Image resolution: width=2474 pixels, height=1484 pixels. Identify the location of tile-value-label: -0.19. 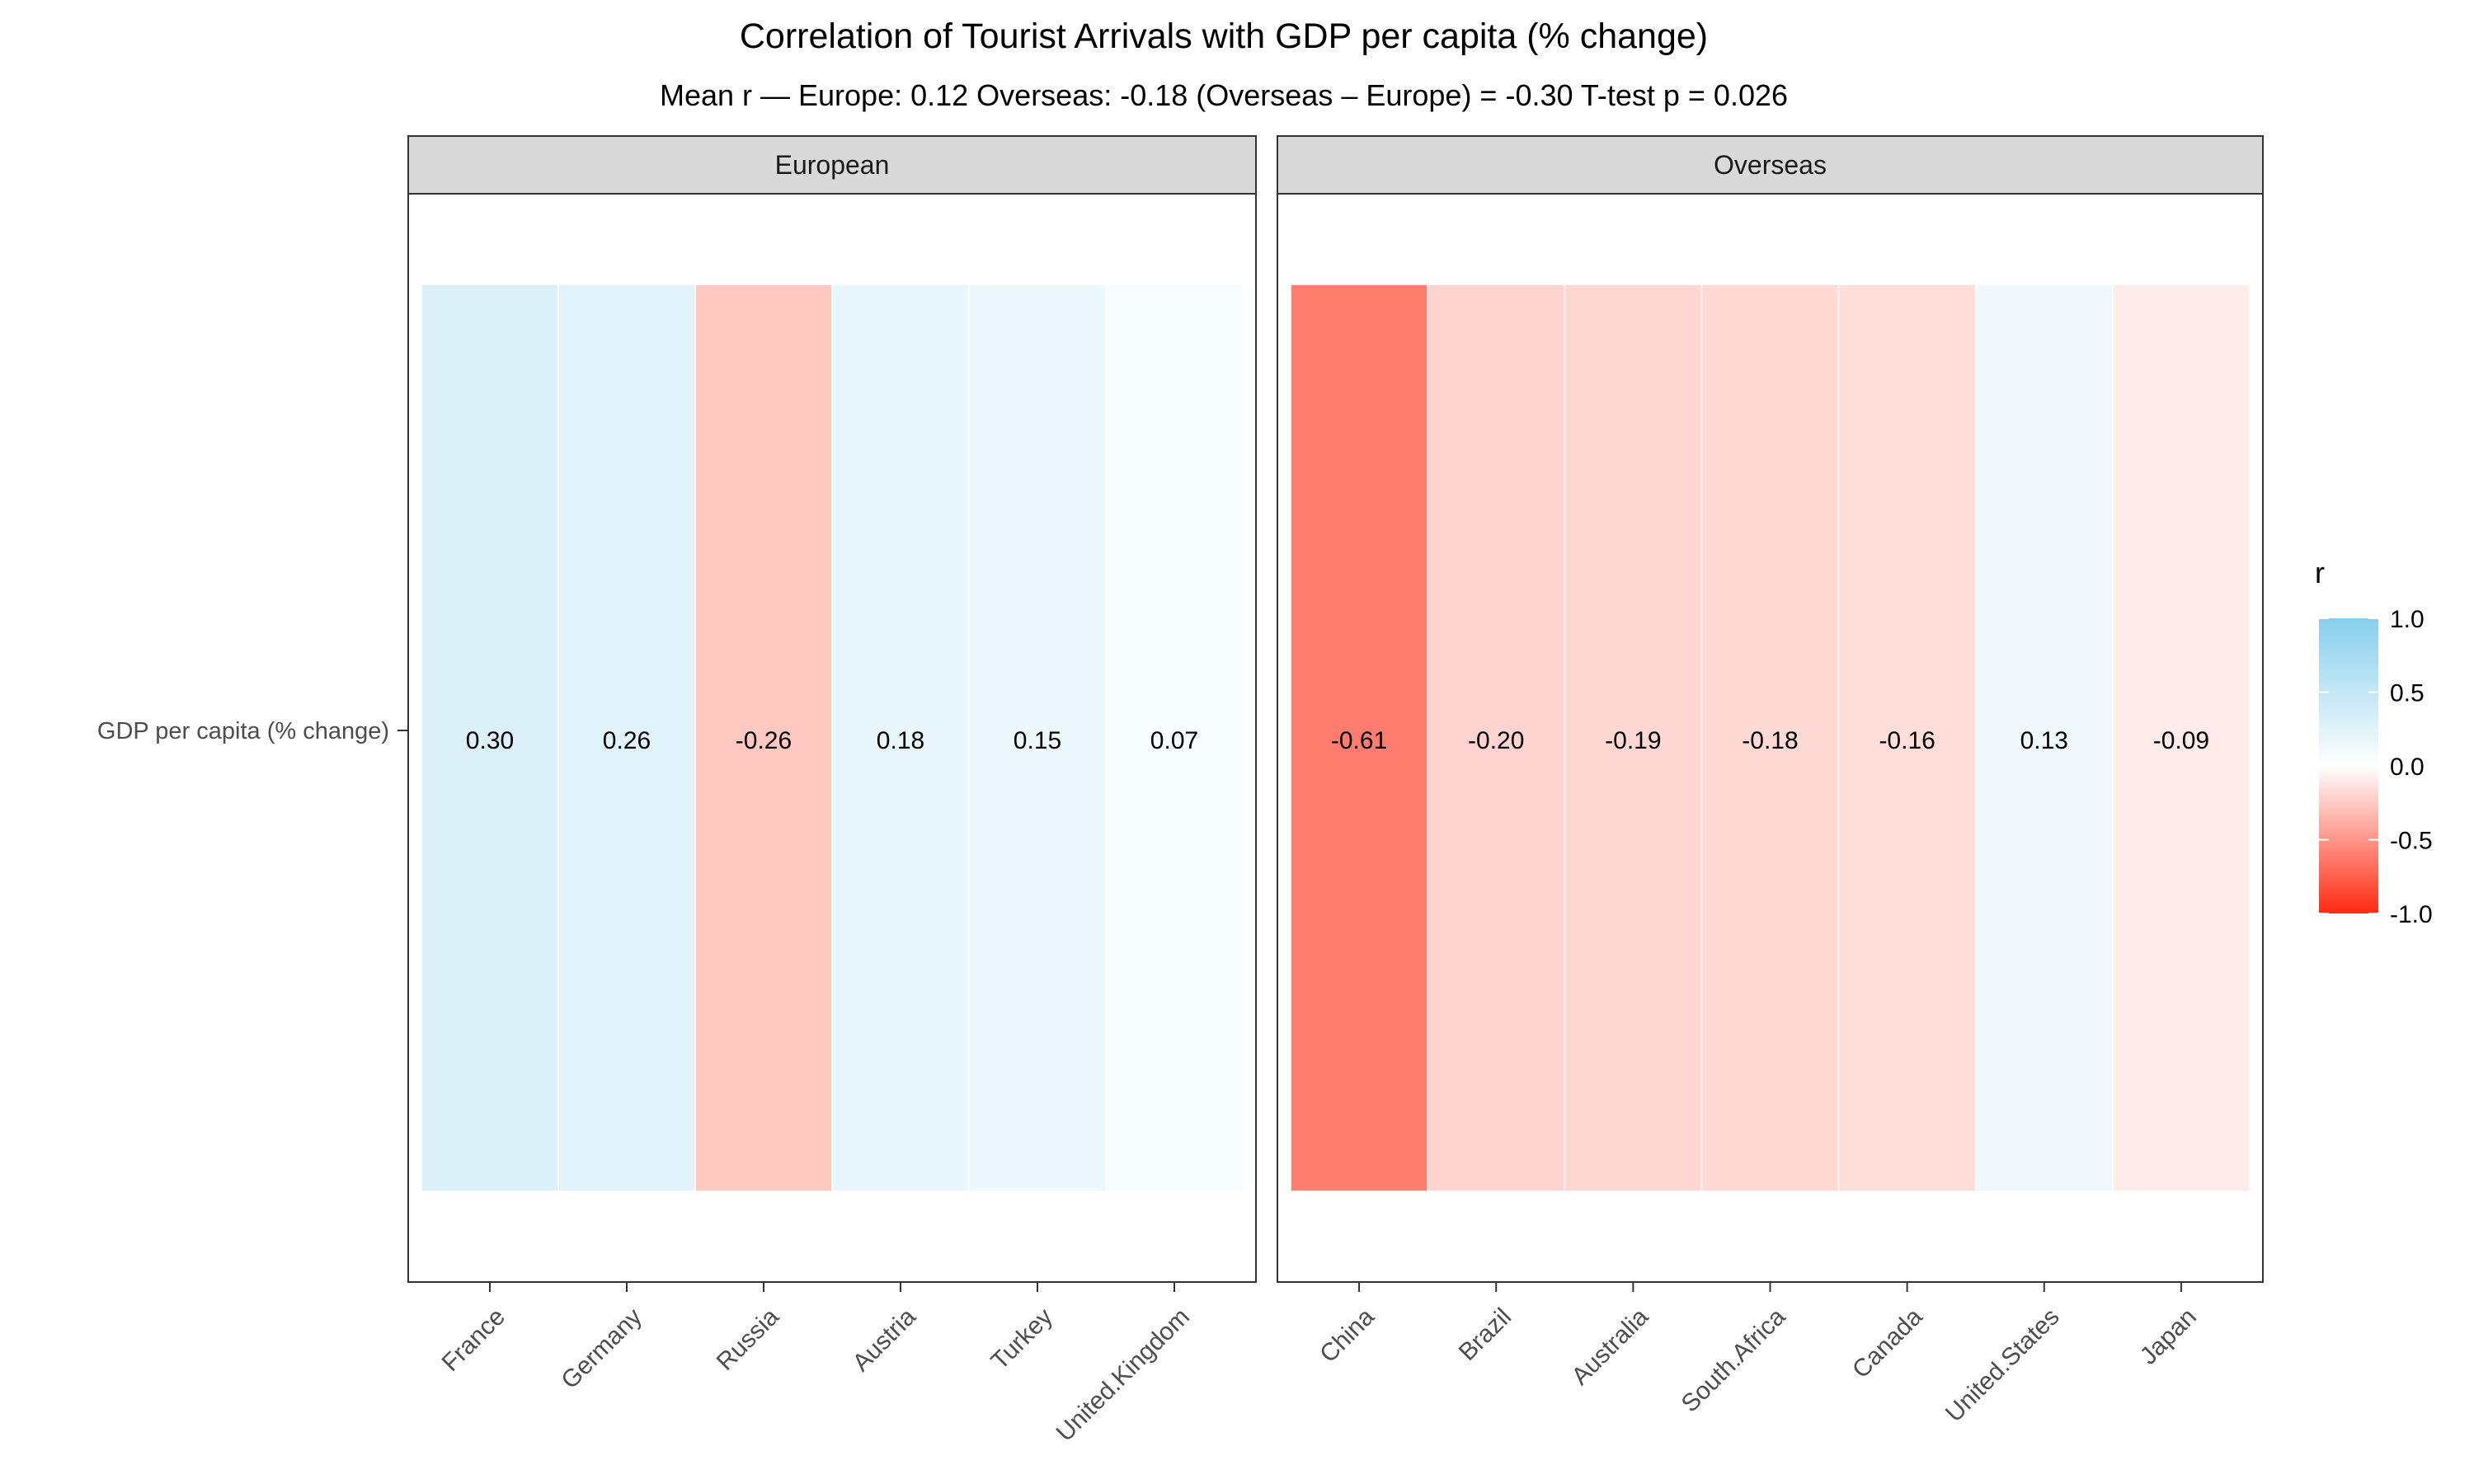
(1633, 740).